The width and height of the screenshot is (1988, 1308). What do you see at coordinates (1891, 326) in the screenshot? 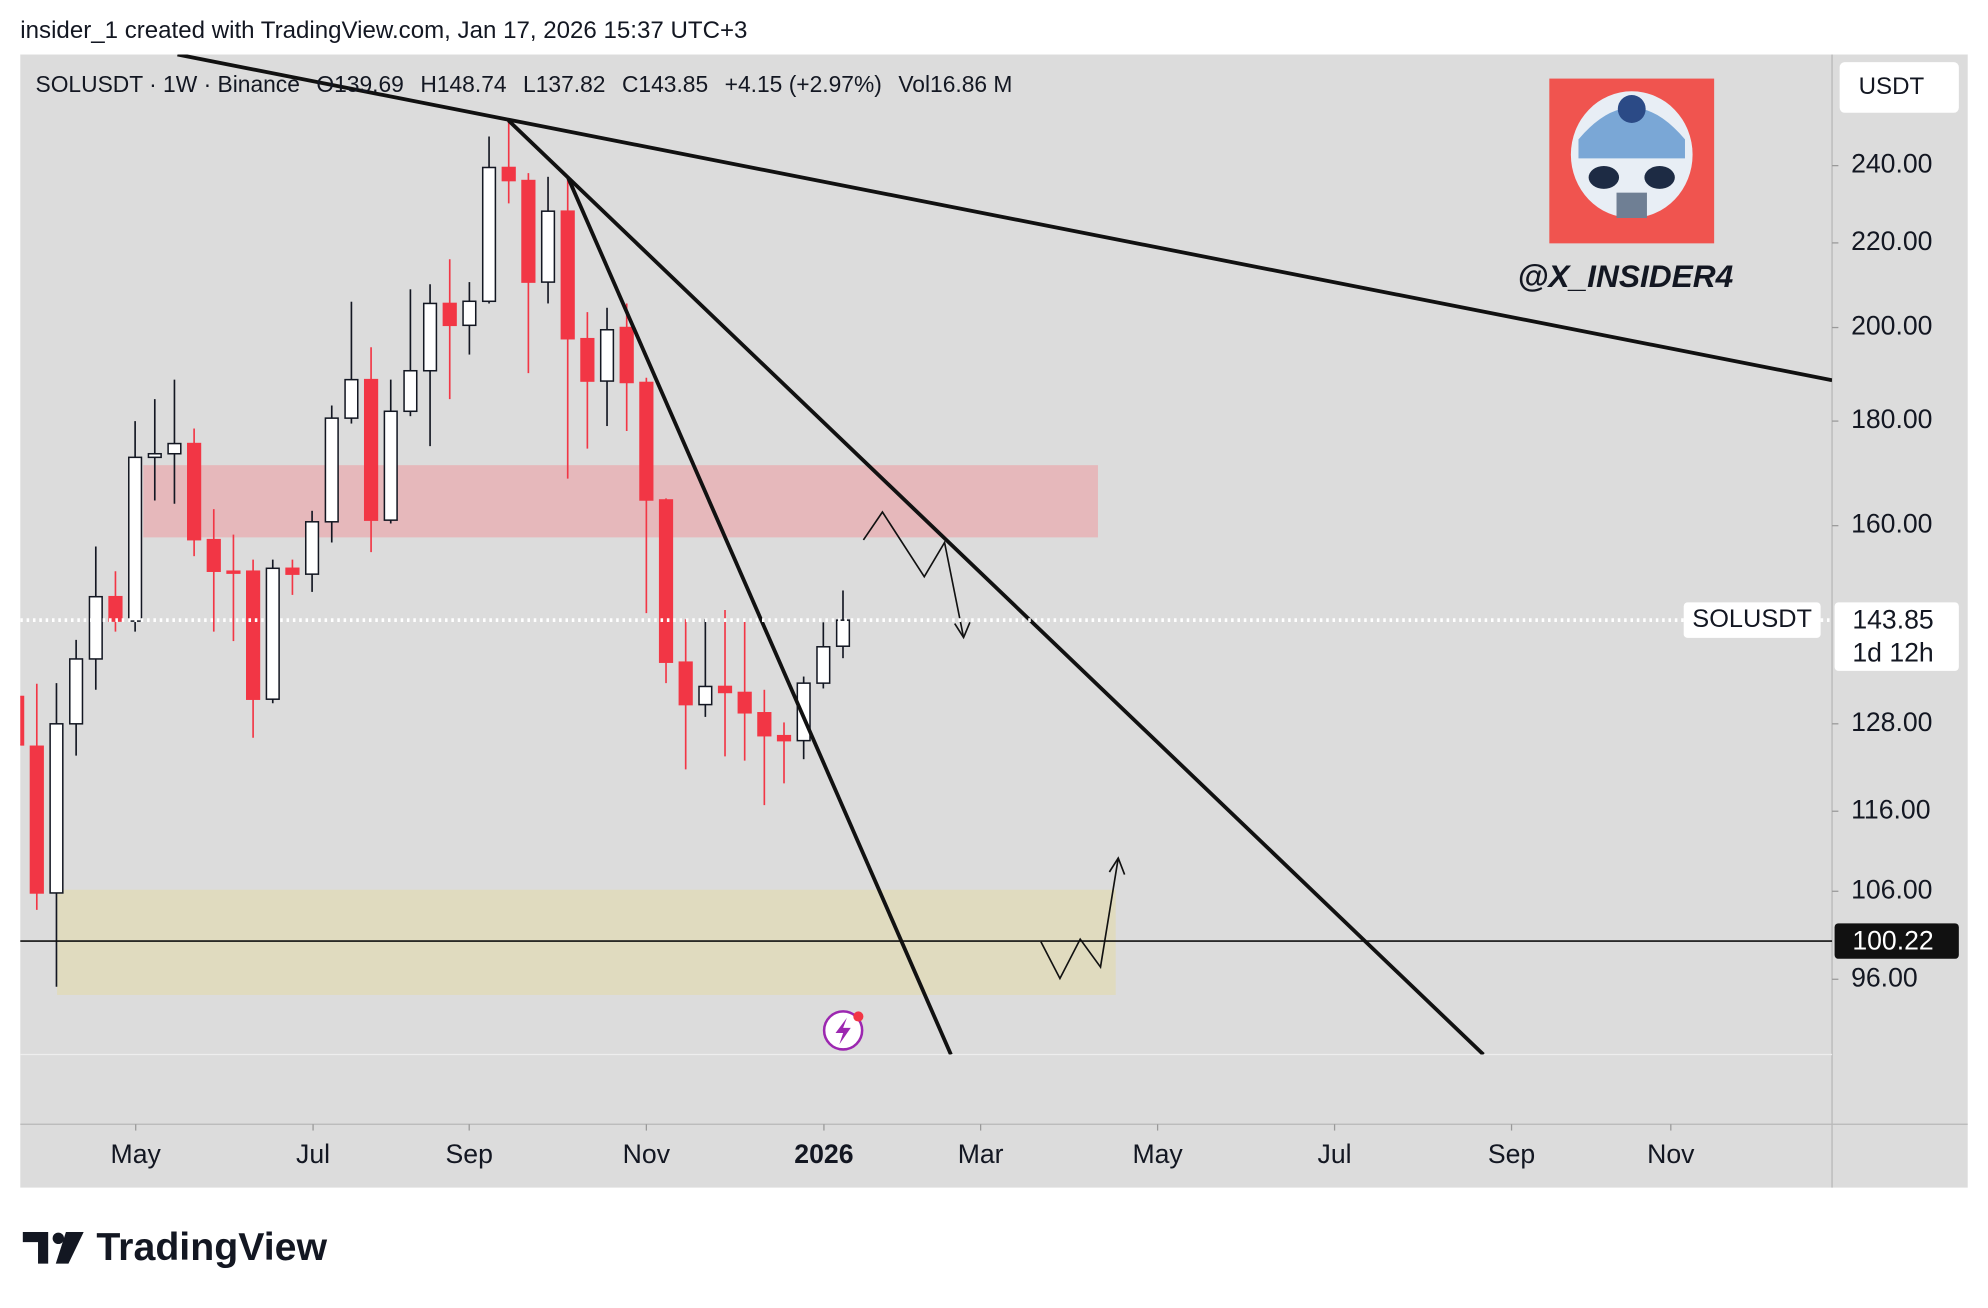
I see `y-tick-label: 200.00` at bounding box center [1891, 326].